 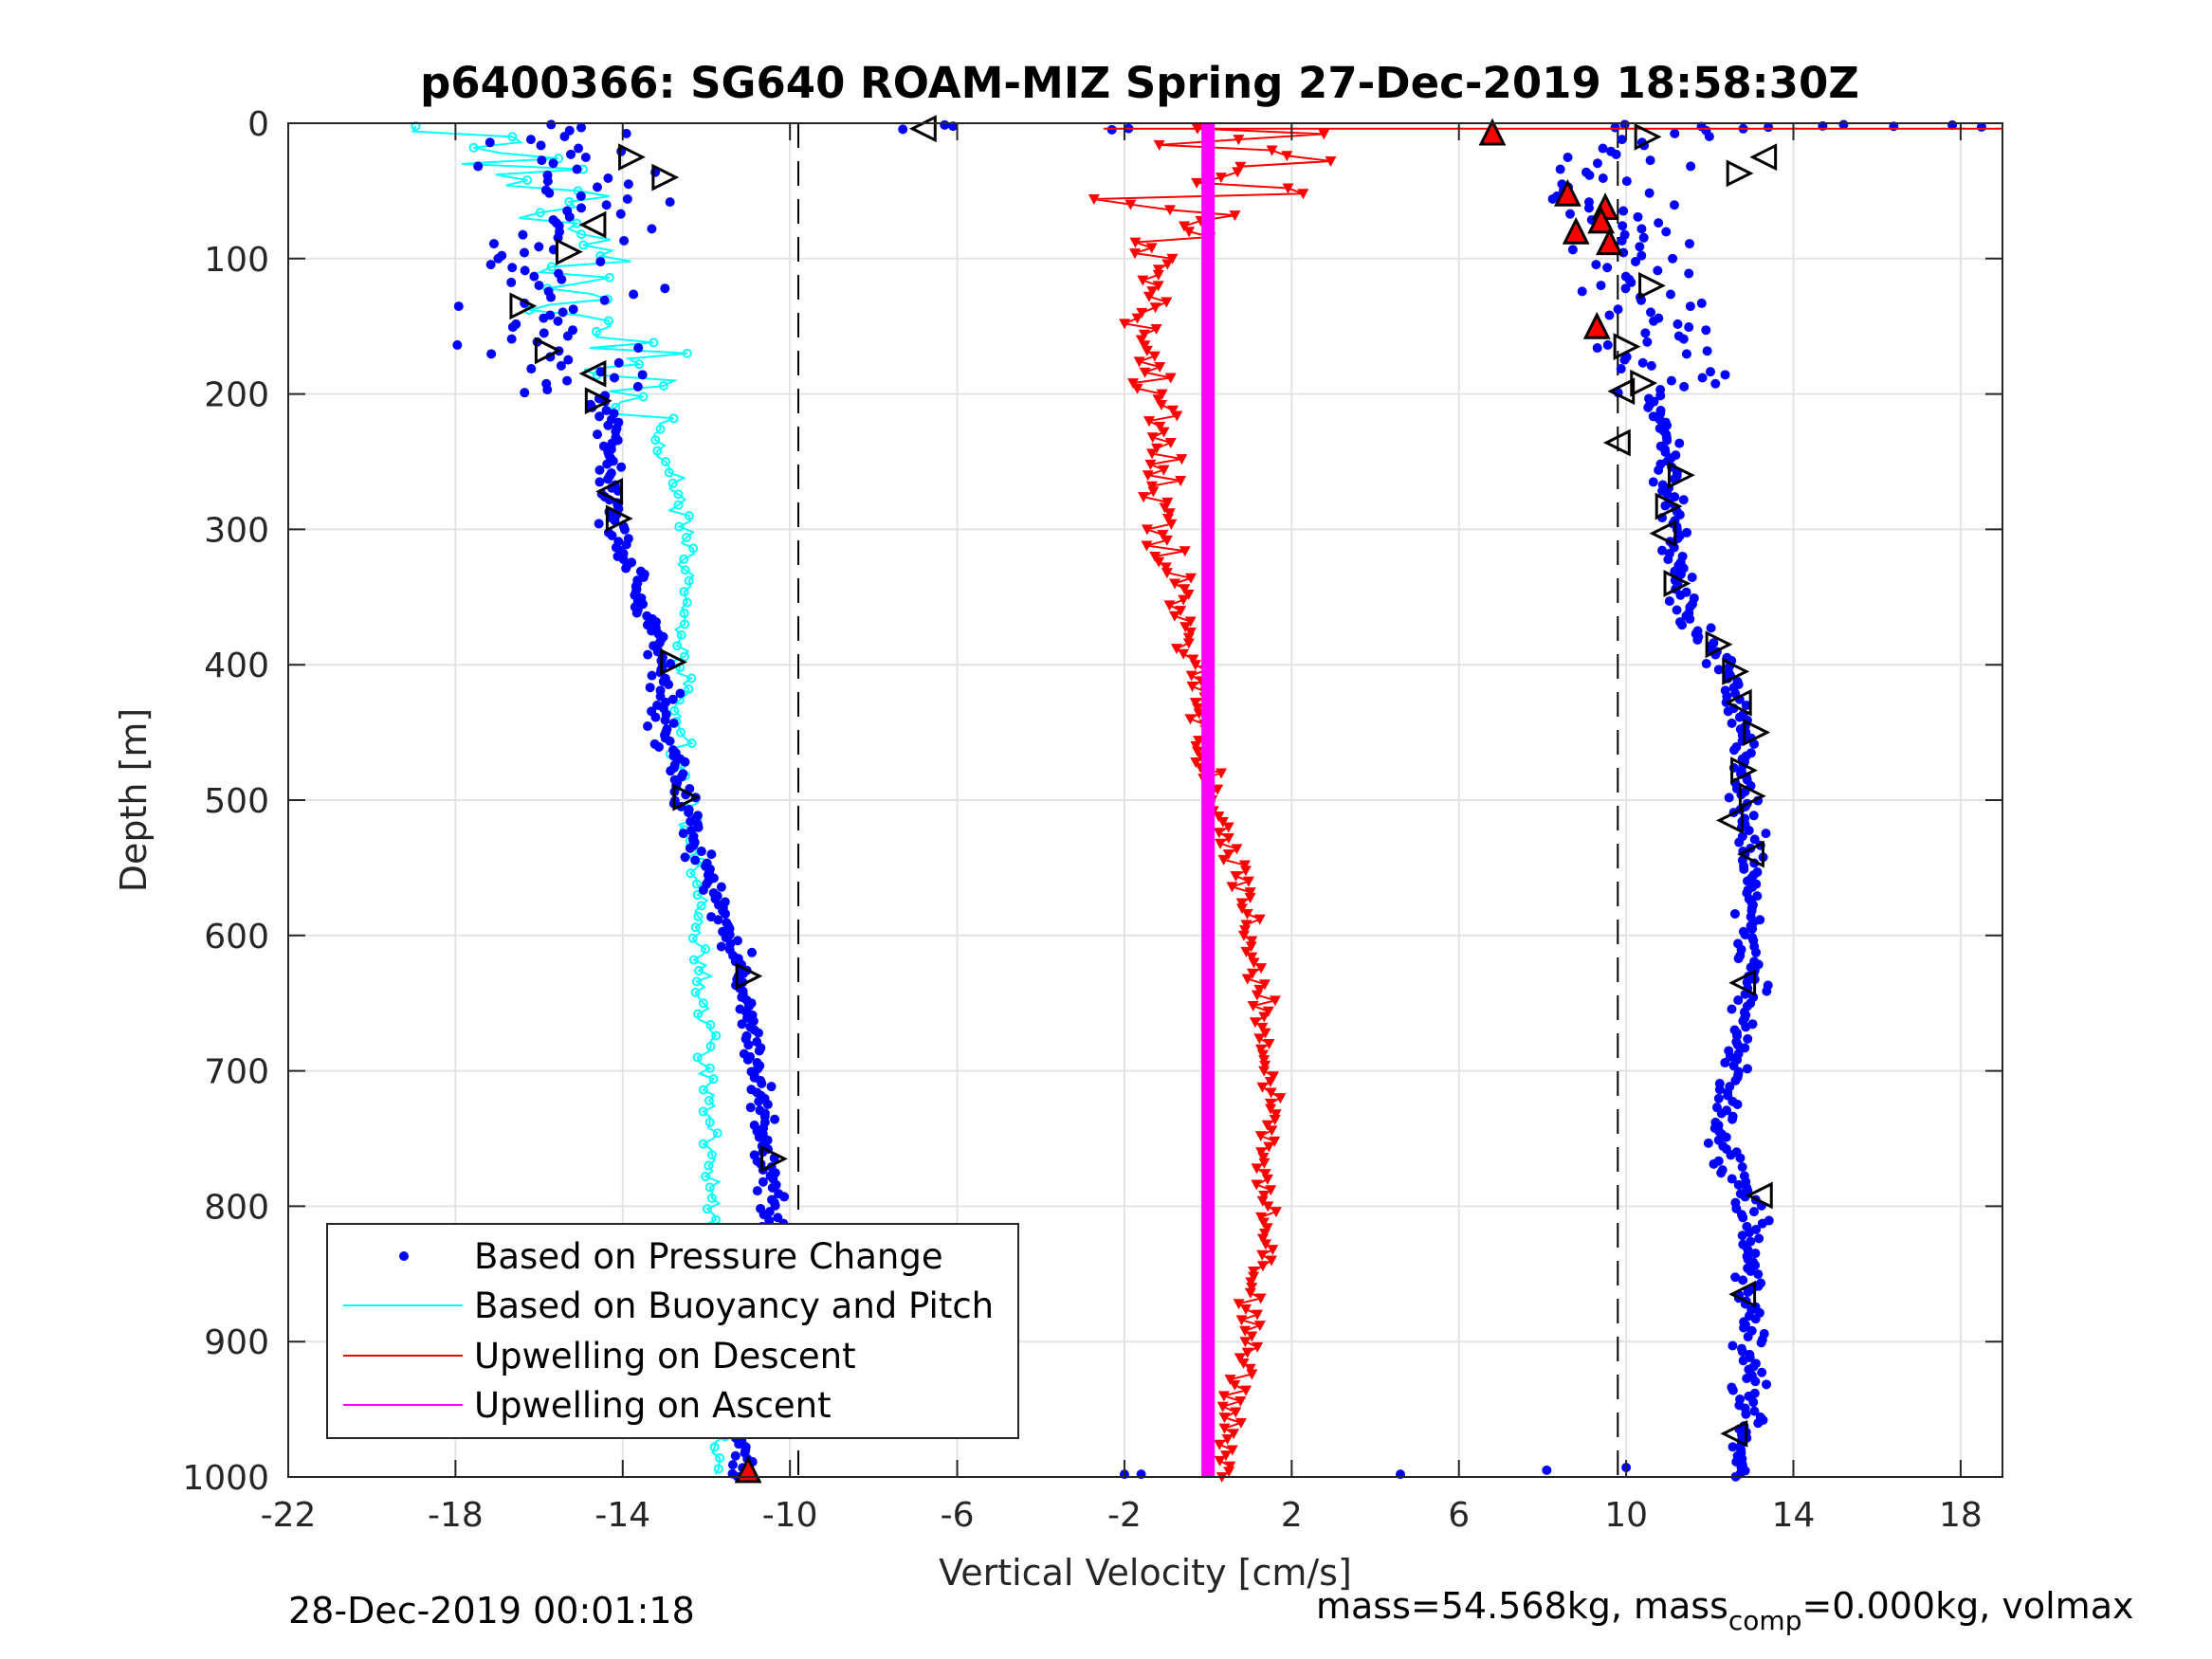 I want to click on x-tick-label: -2, so click(x=1124, y=1515).